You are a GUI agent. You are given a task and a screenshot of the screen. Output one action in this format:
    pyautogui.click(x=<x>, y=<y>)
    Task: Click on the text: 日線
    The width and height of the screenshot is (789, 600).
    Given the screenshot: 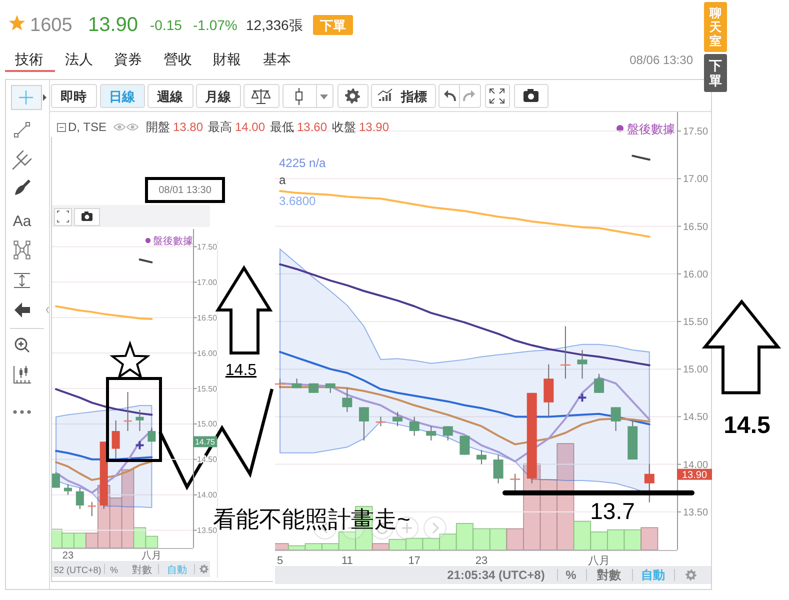 What is the action you would take?
    pyautogui.click(x=122, y=96)
    